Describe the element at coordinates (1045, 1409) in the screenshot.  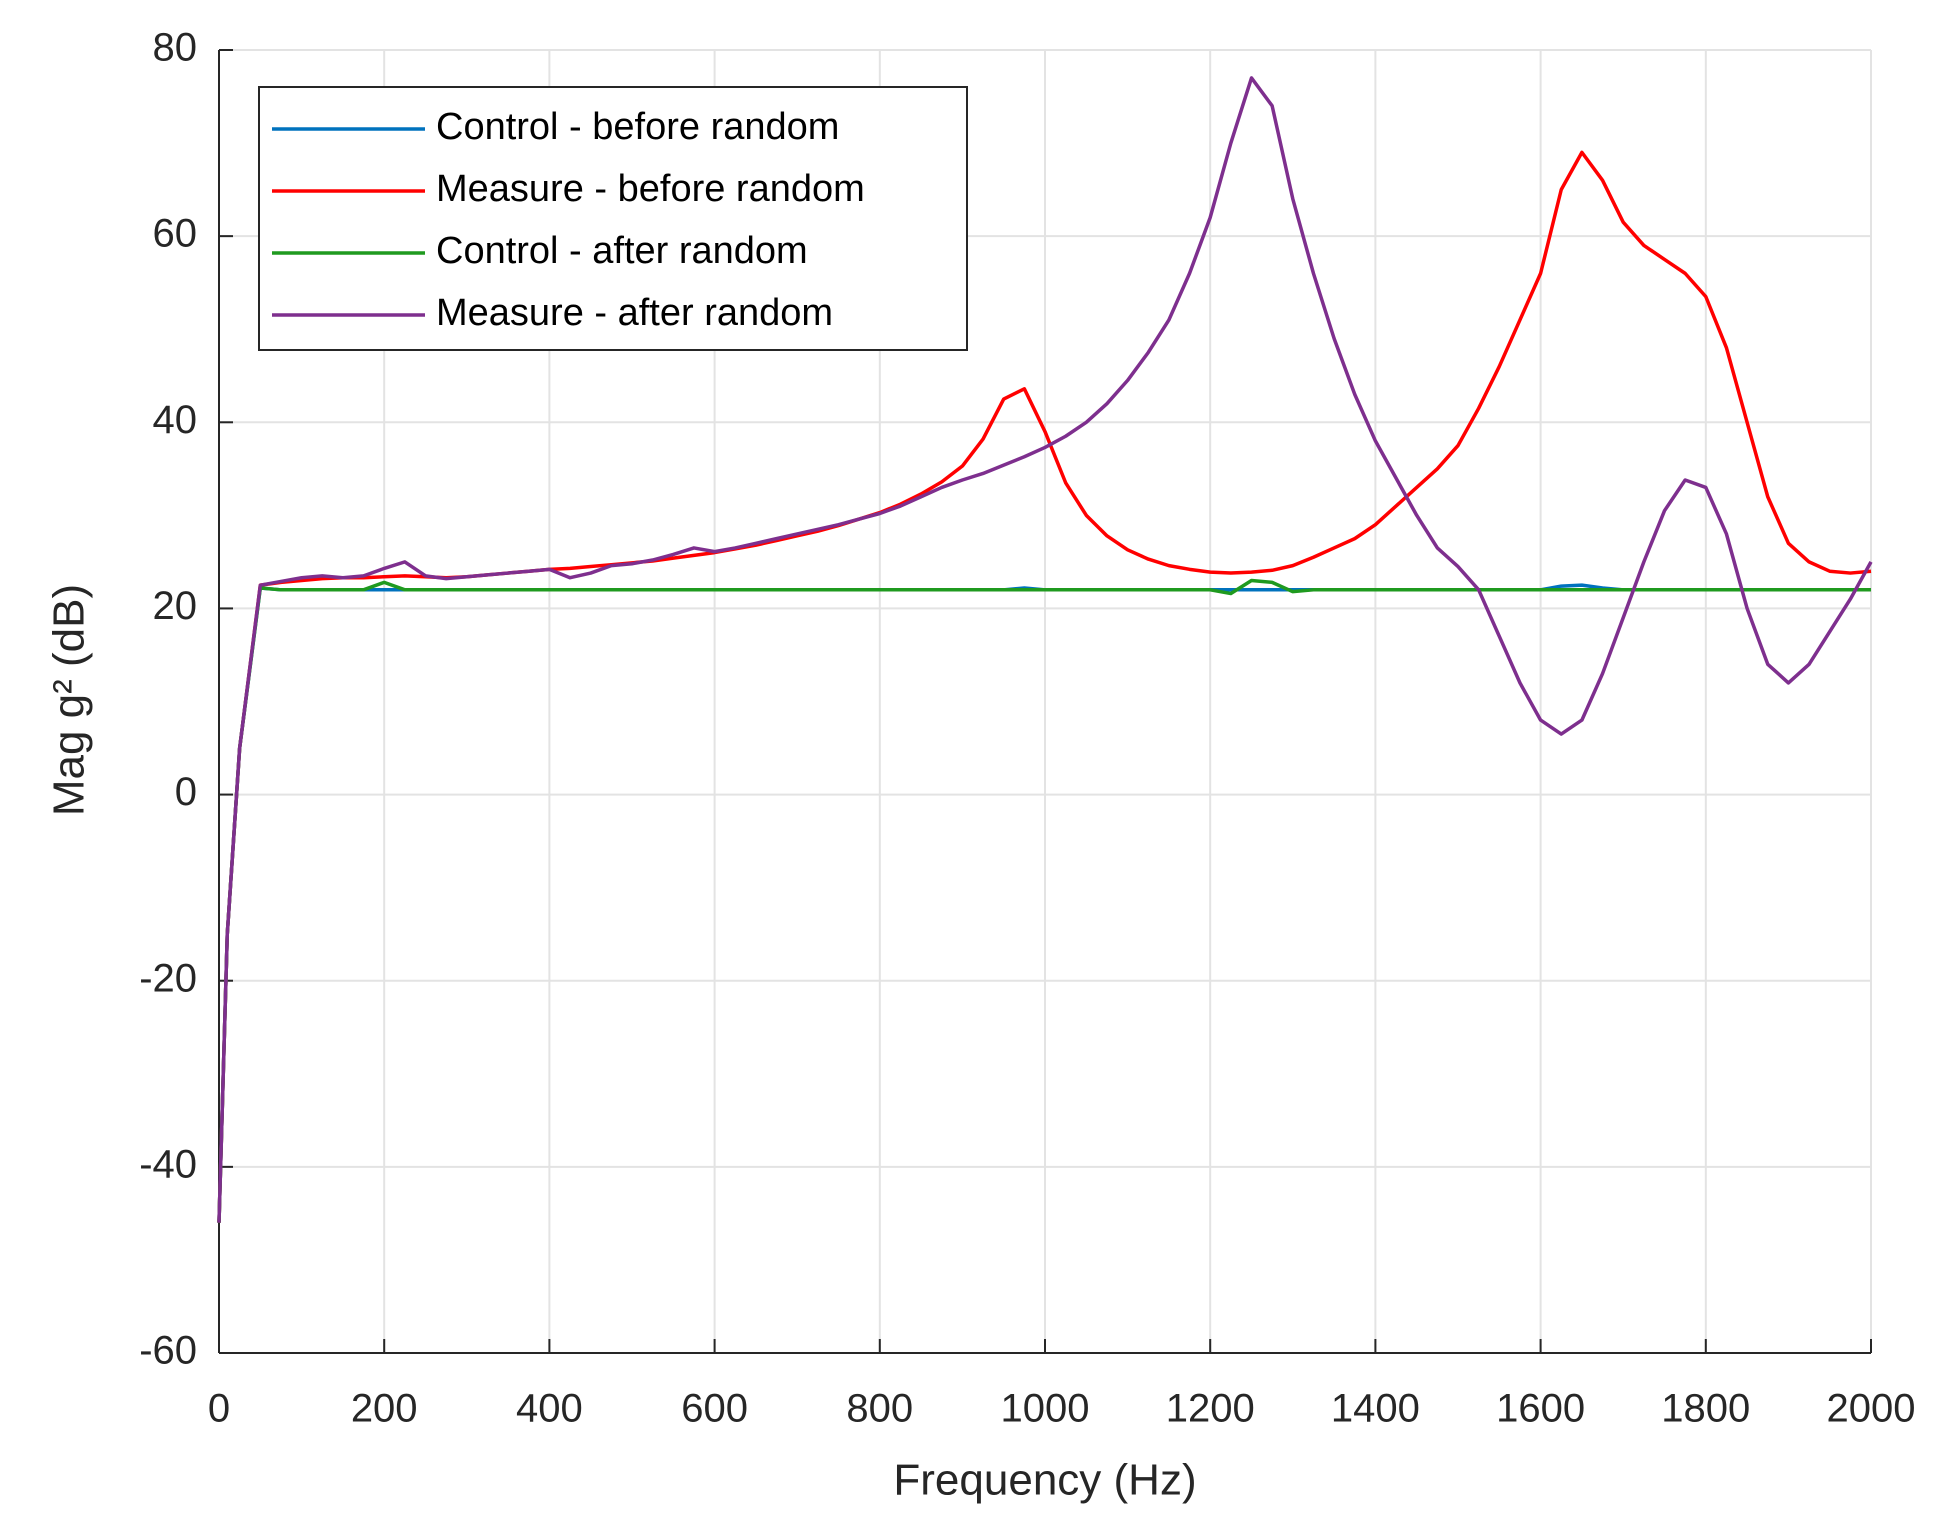
I see `x-tick-label: 1000` at that location.